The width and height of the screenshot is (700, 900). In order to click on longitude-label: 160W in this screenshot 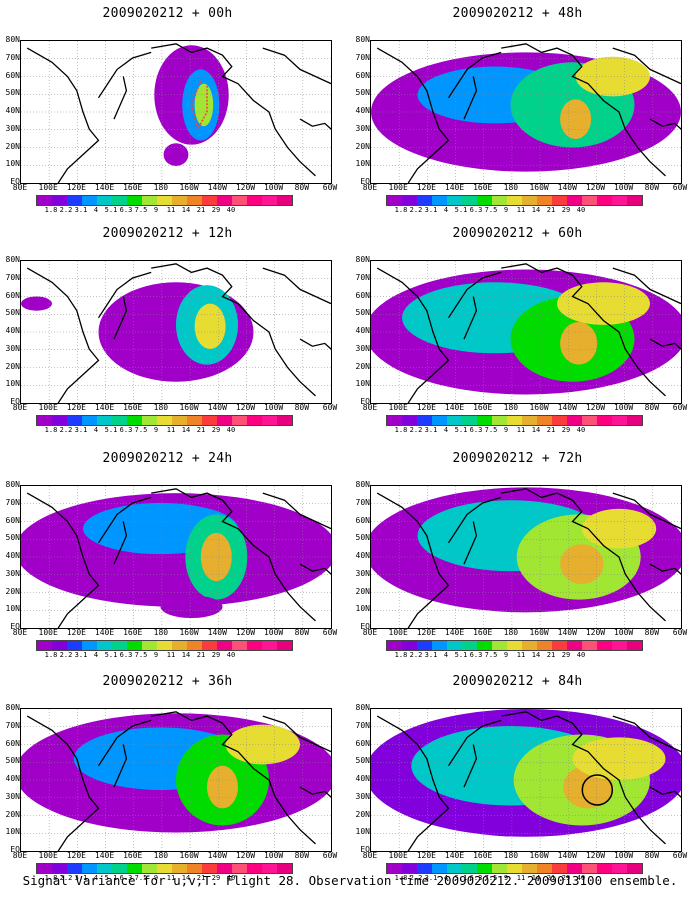, I will do `click(539, 632)`.